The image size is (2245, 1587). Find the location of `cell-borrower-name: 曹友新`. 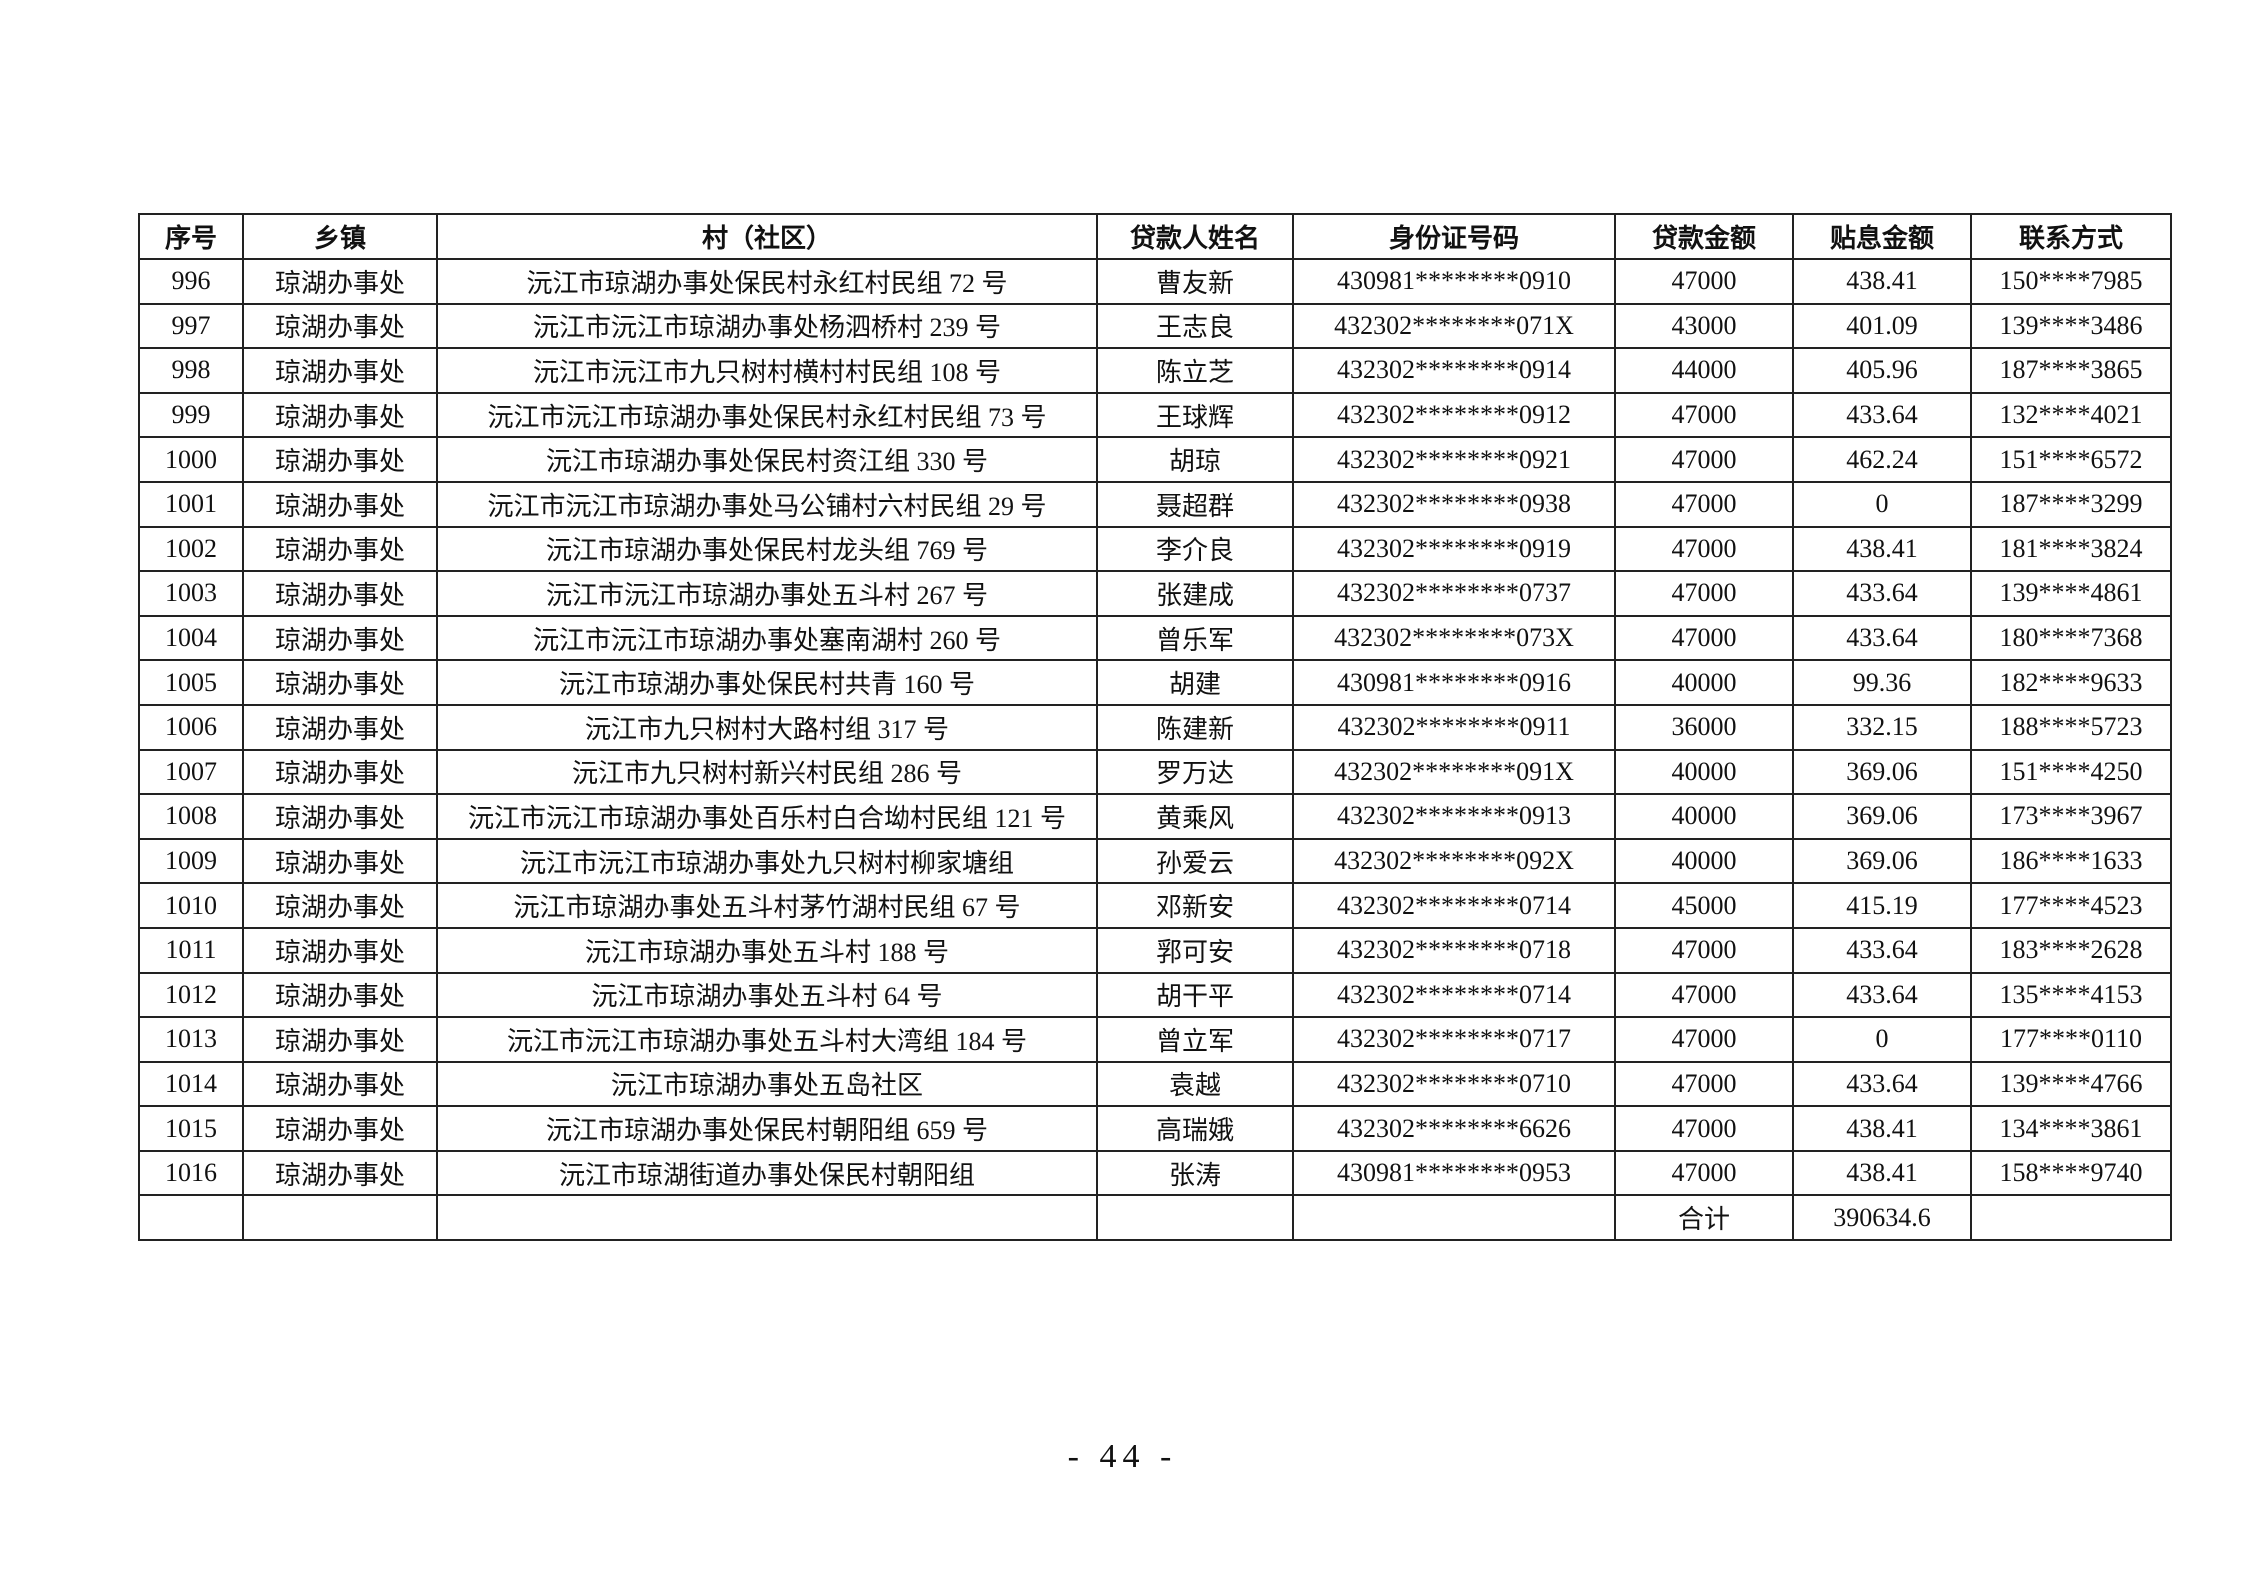

cell-borrower-name: 曹友新 is located at coordinates (1195, 281).